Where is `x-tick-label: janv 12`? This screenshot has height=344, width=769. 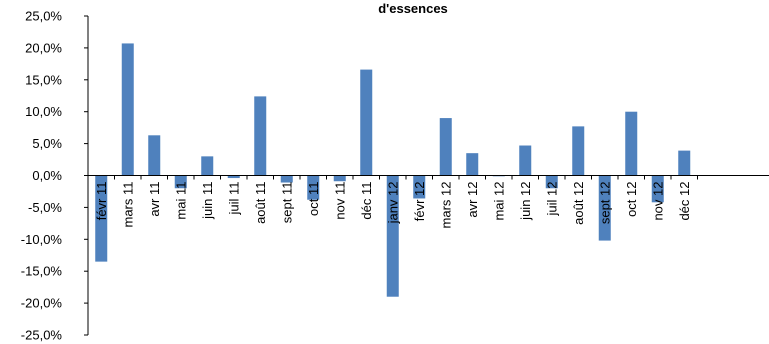
x-tick-label: janv 12 is located at coordinates (392, 203).